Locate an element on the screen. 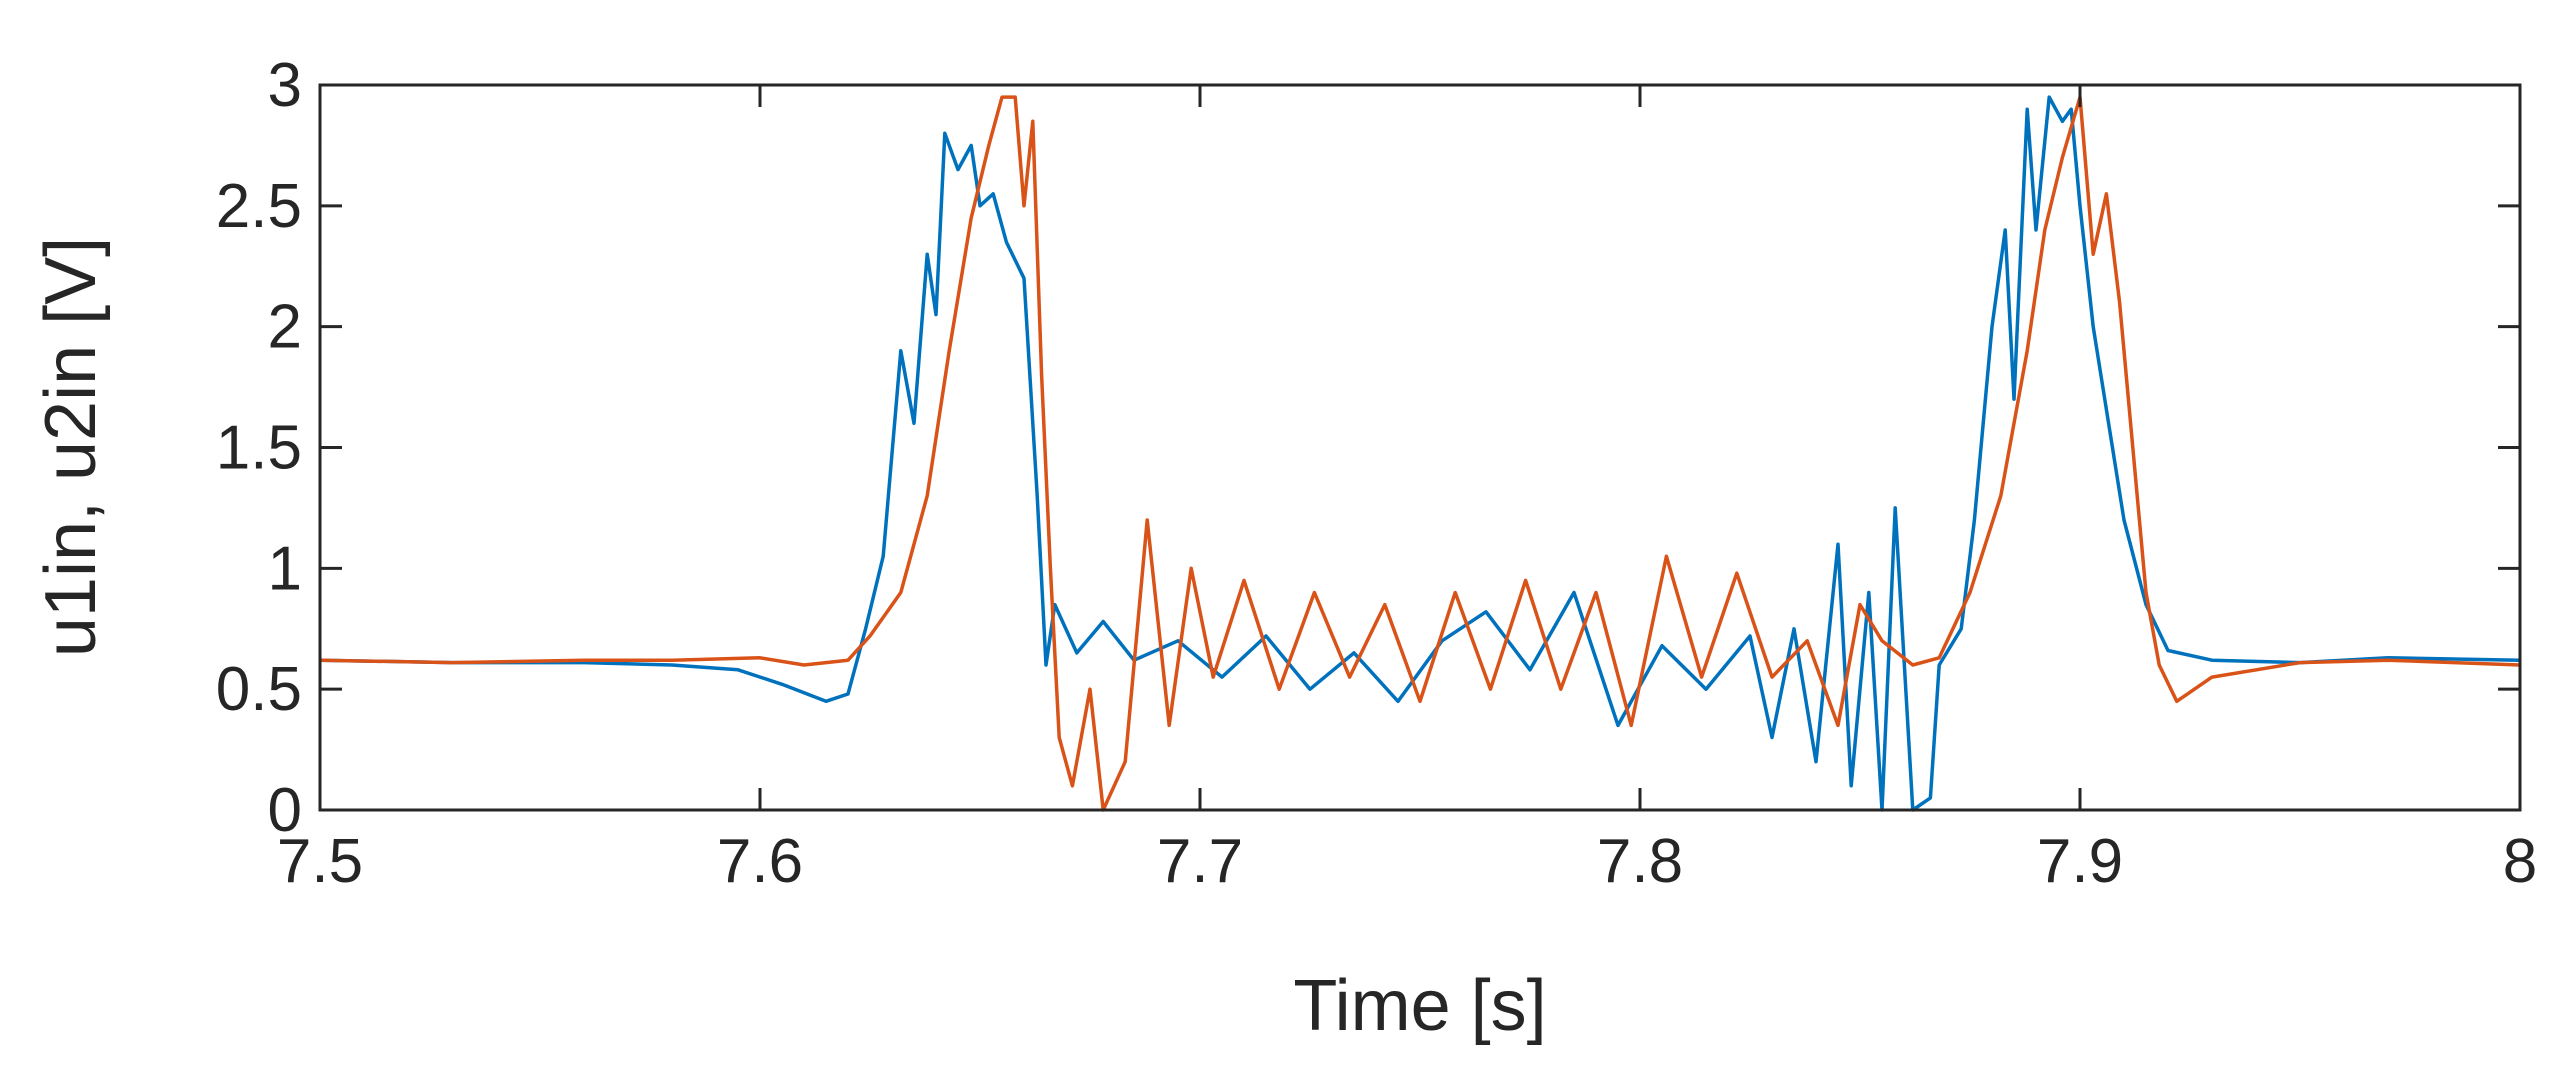  y-tick-label-5: 2.5 is located at coordinates (259, 206).